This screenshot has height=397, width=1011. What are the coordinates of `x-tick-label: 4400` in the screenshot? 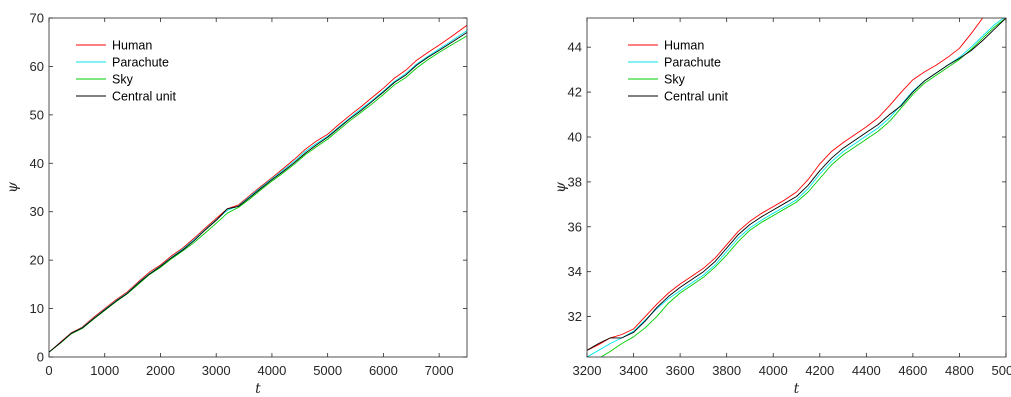 It's located at (866, 370).